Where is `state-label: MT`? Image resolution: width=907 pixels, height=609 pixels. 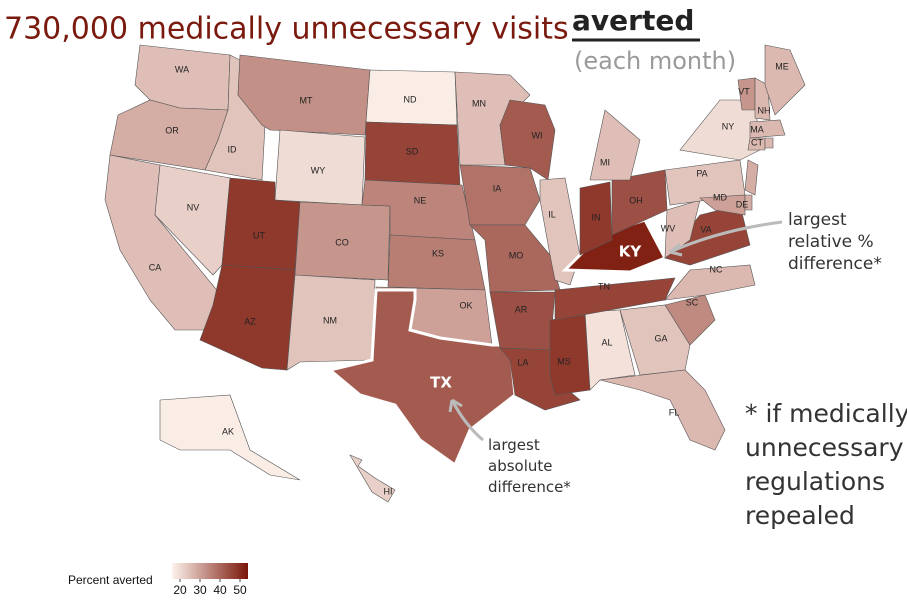
state-label: MT is located at coordinates (306, 100).